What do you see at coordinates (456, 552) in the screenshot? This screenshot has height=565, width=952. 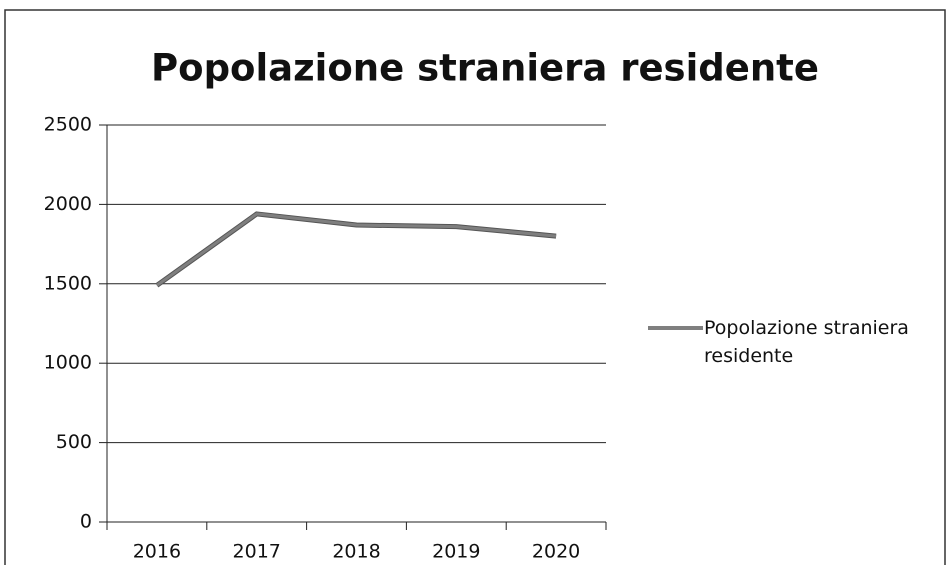 I see `x-tick-label: 2019` at bounding box center [456, 552].